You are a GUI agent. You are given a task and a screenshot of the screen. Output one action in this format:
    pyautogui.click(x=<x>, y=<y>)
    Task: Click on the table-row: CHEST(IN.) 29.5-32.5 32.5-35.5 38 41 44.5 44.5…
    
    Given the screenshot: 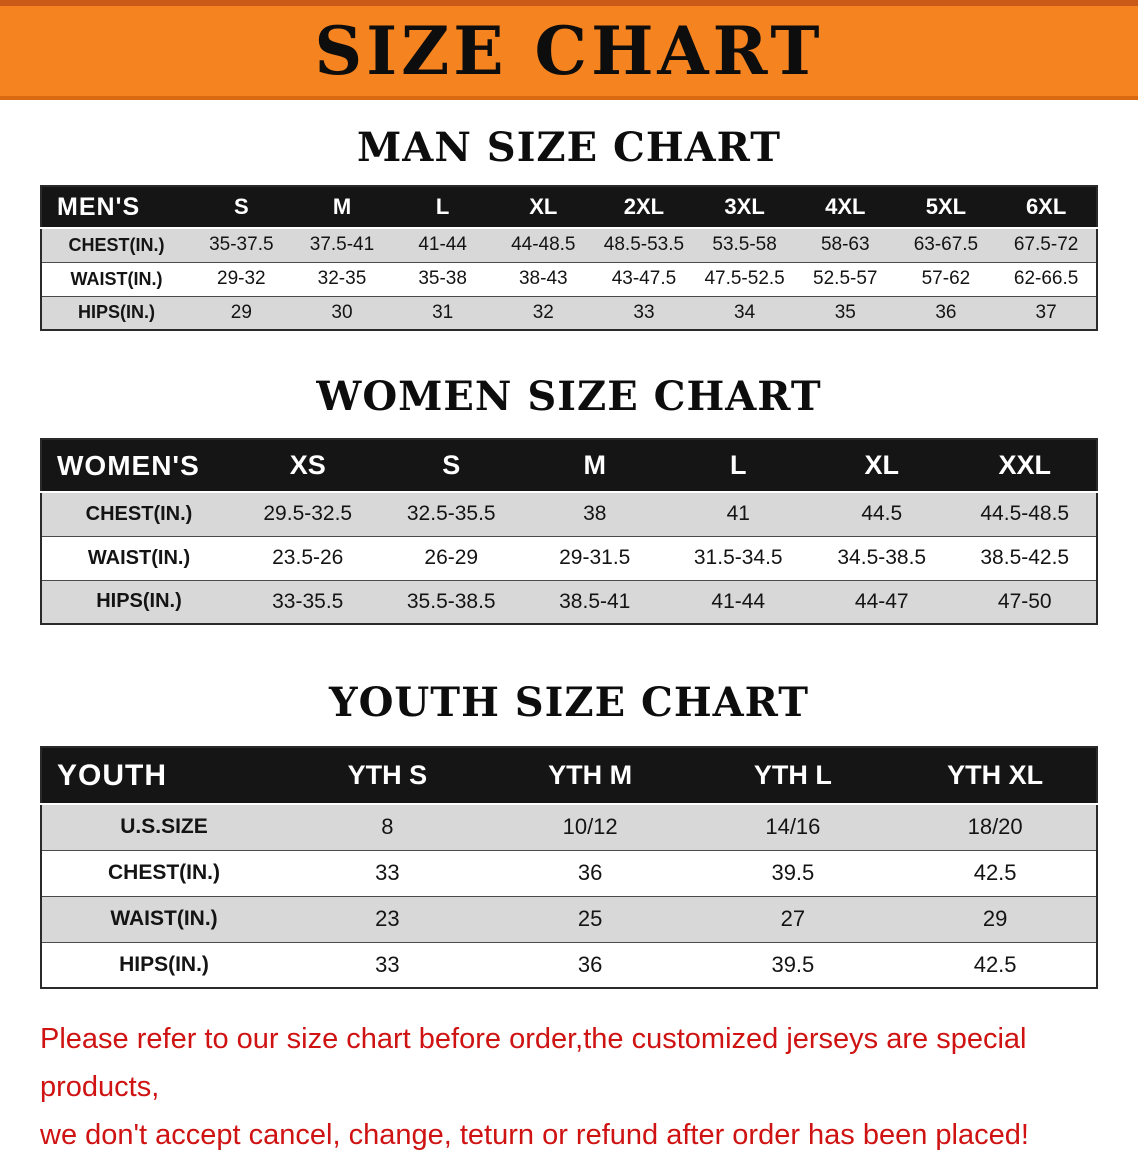 What is the action you would take?
    pyautogui.click(x=569, y=514)
    